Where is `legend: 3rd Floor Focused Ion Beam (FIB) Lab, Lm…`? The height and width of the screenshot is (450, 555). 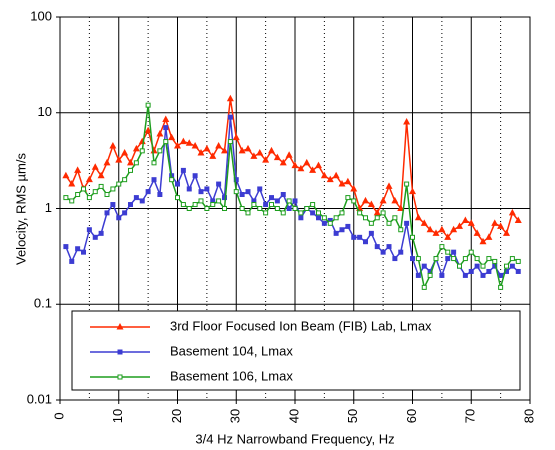
legend: 3rd Floor Focused Ion Beam (FIB) Lab, Lm… is located at coordinates (261, 350).